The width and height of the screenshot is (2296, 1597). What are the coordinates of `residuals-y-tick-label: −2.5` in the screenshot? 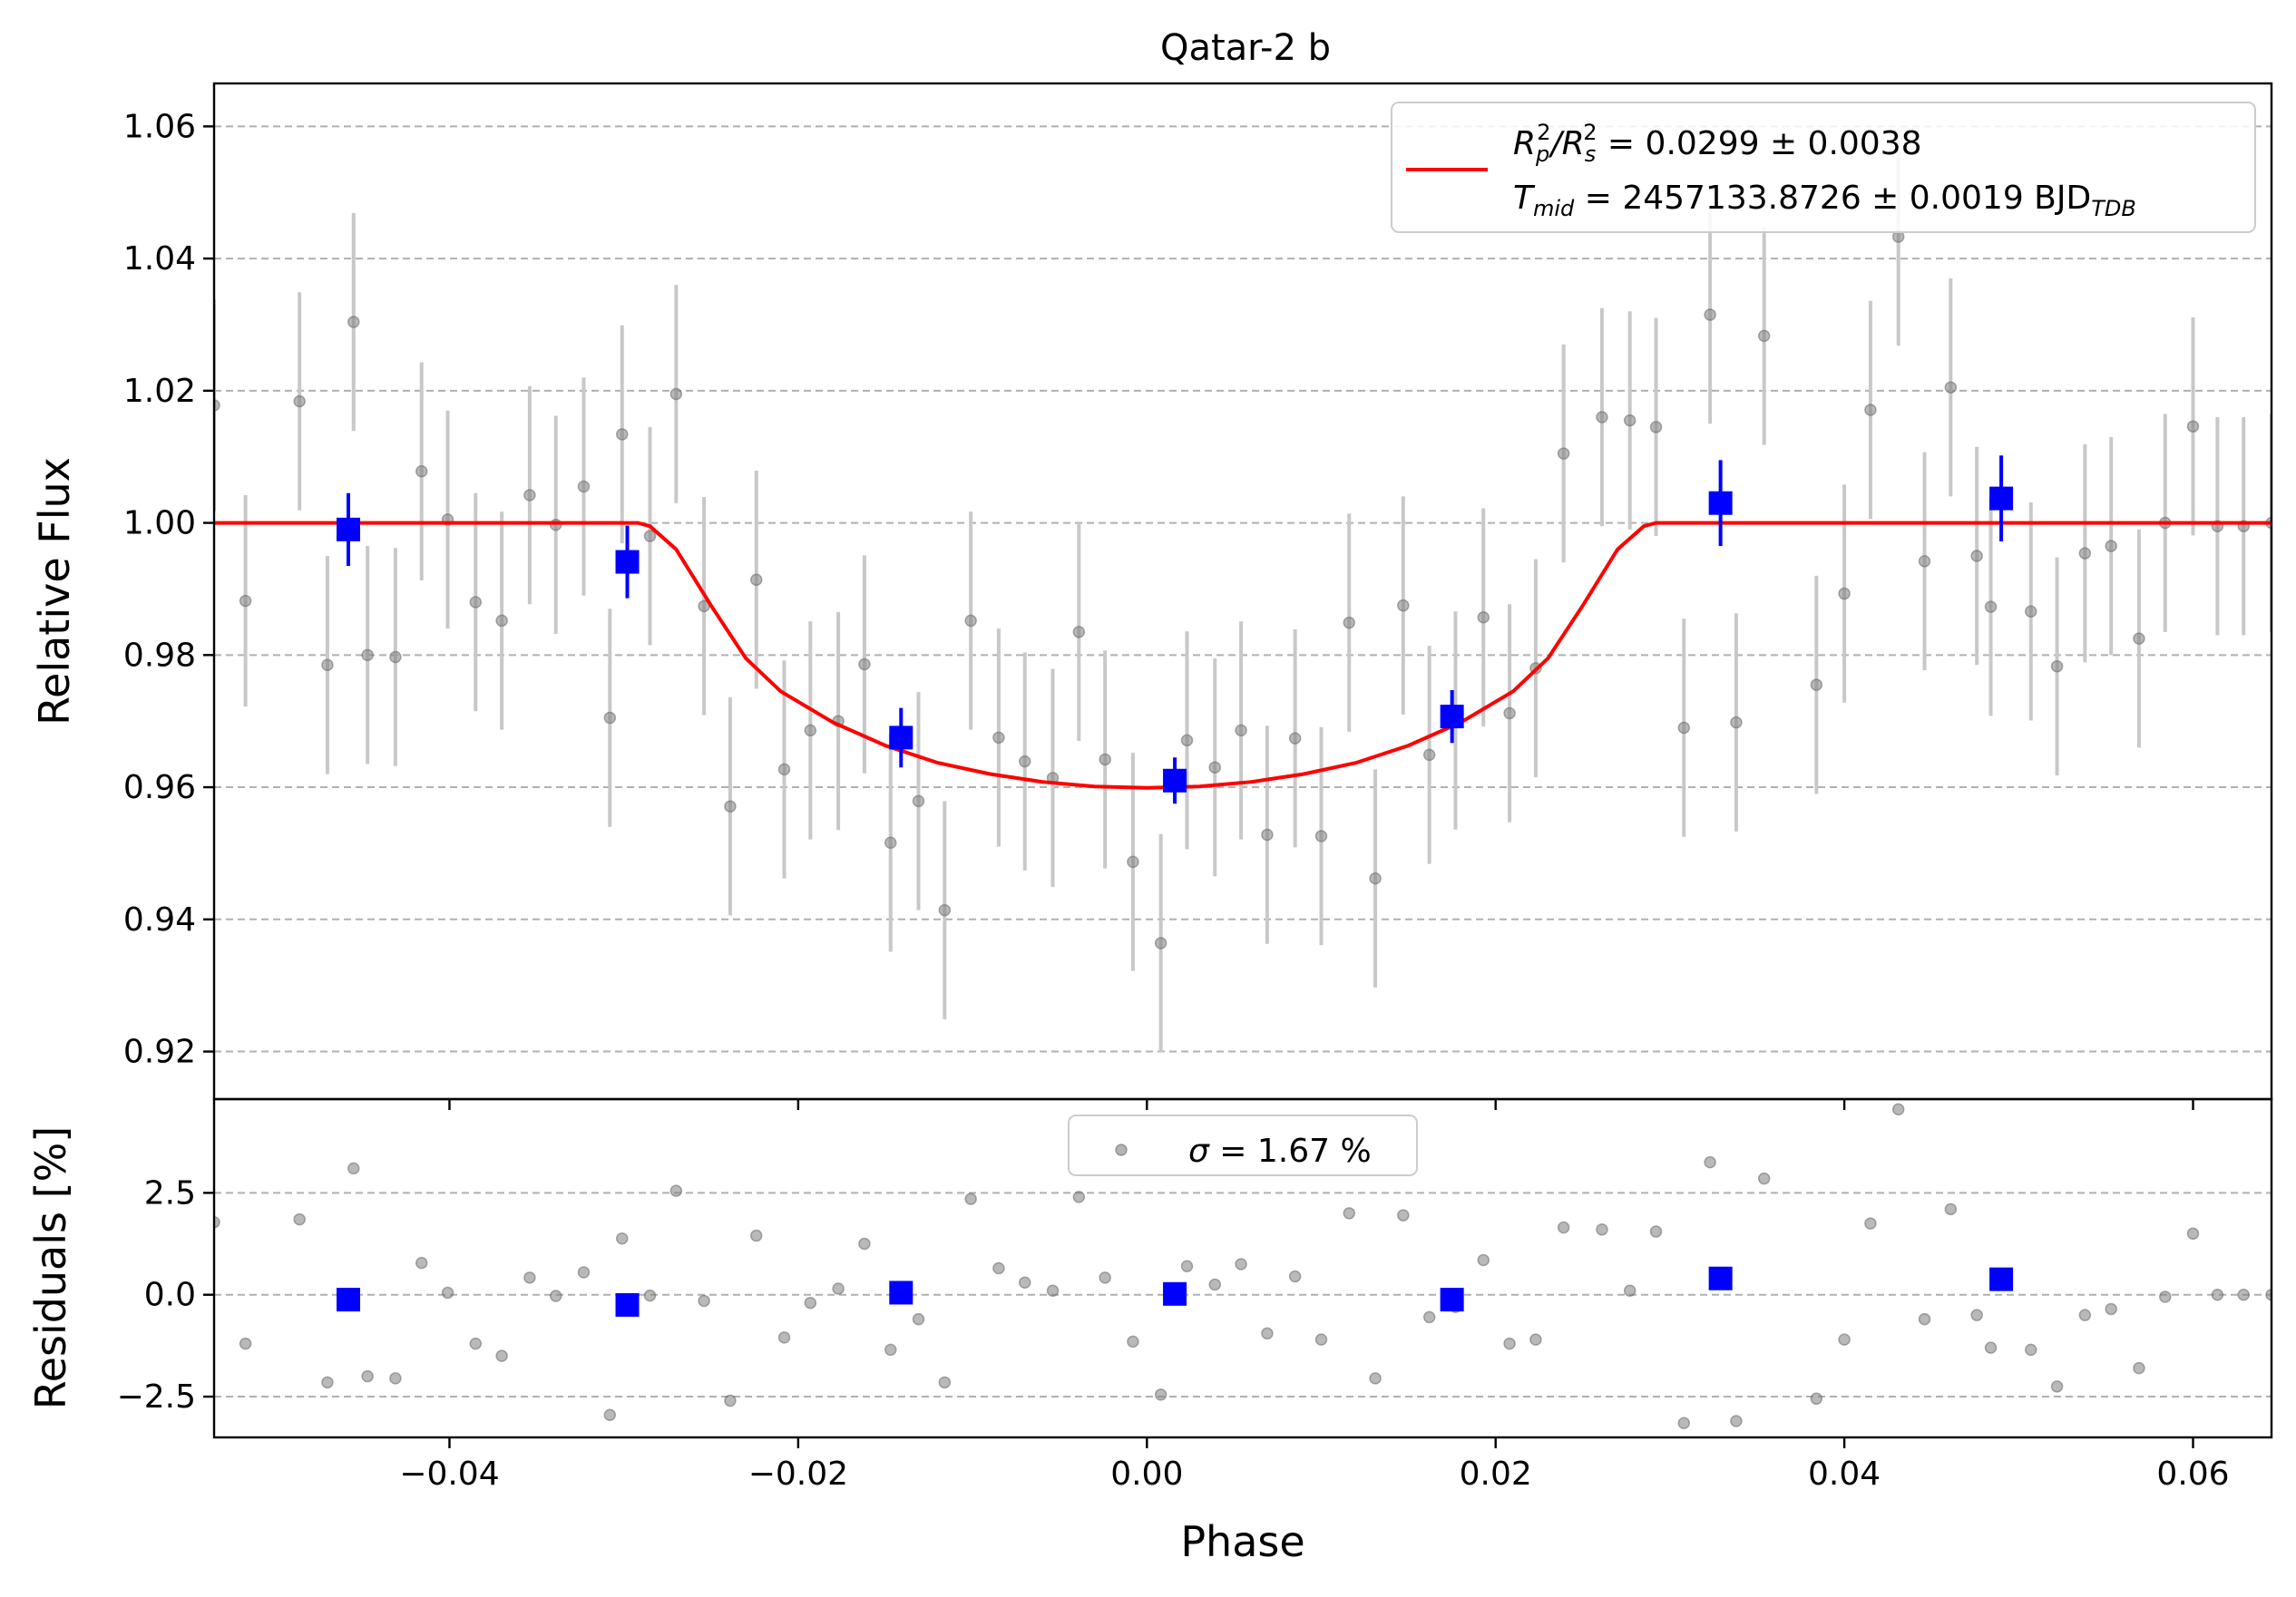 It's located at (156, 1397).